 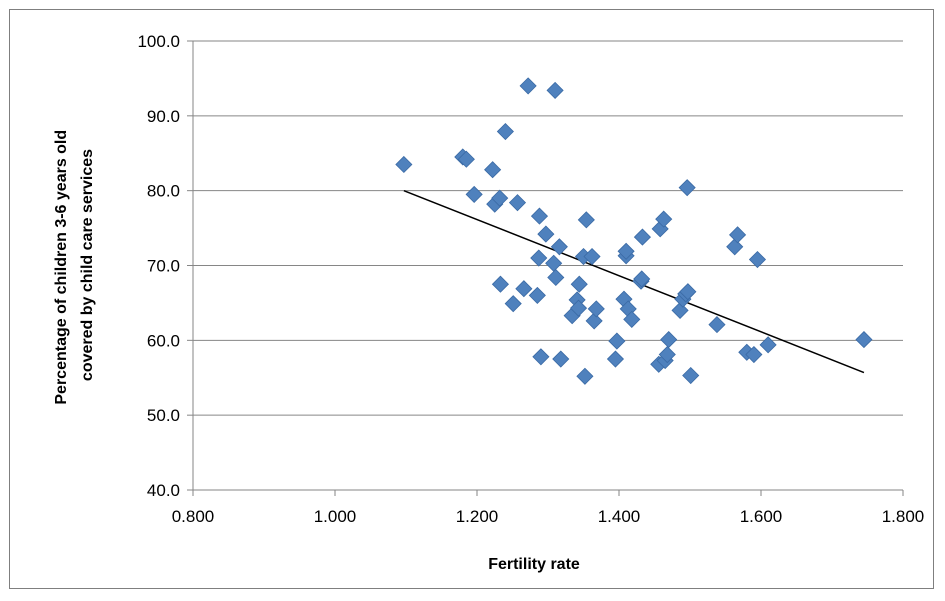 What do you see at coordinates (619, 516) in the screenshot?
I see `x-tick-label: 1.400` at bounding box center [619, 516].